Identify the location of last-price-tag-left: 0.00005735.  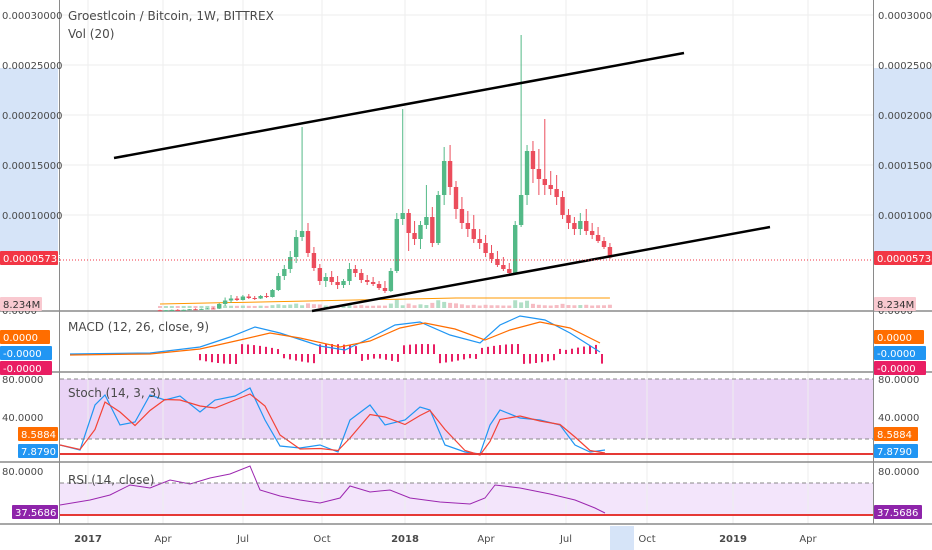
(33, 259).